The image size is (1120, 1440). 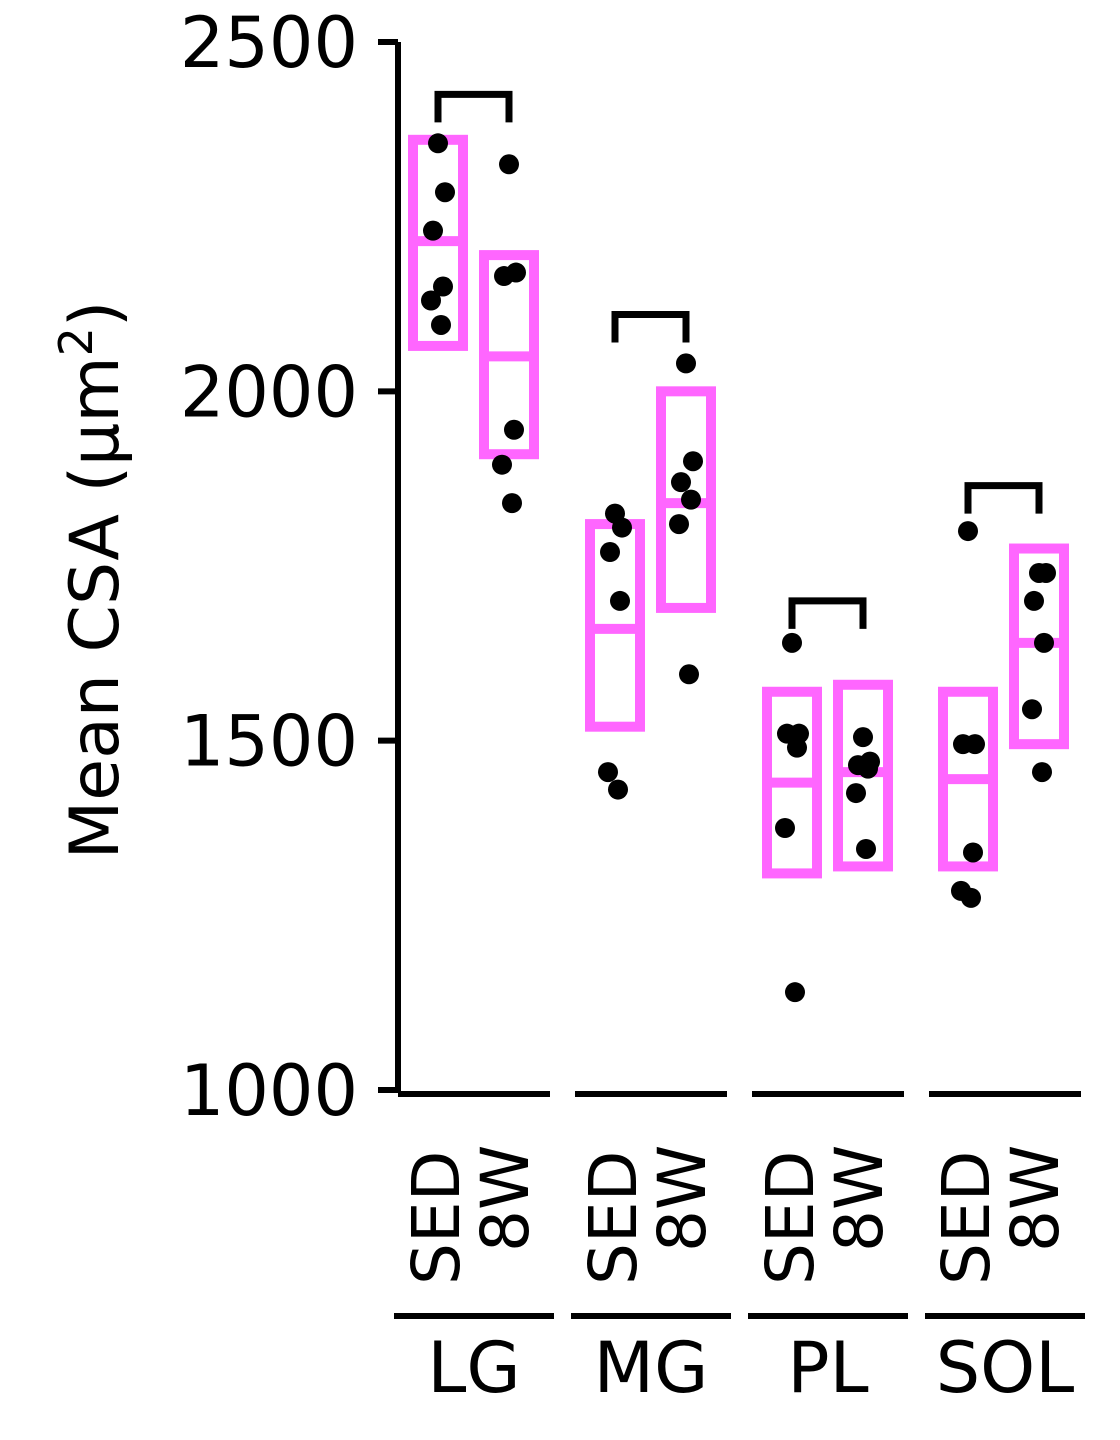 I want to click on y-tick-label: 2500, so click(x=269, y=43).